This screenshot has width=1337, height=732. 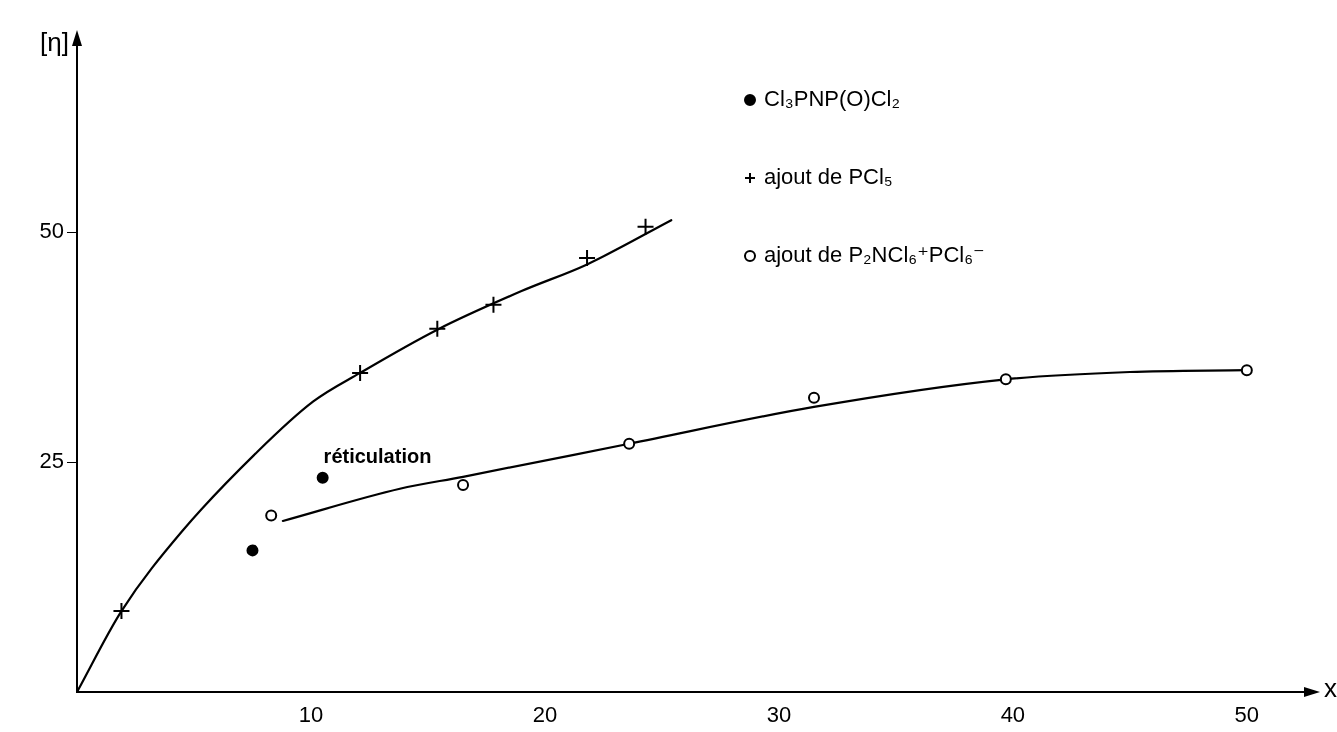 What do you see at coordinates (1330, 688) in the screenshot?
I see `x-axis-title: x` at bounding box center [1330, 688].